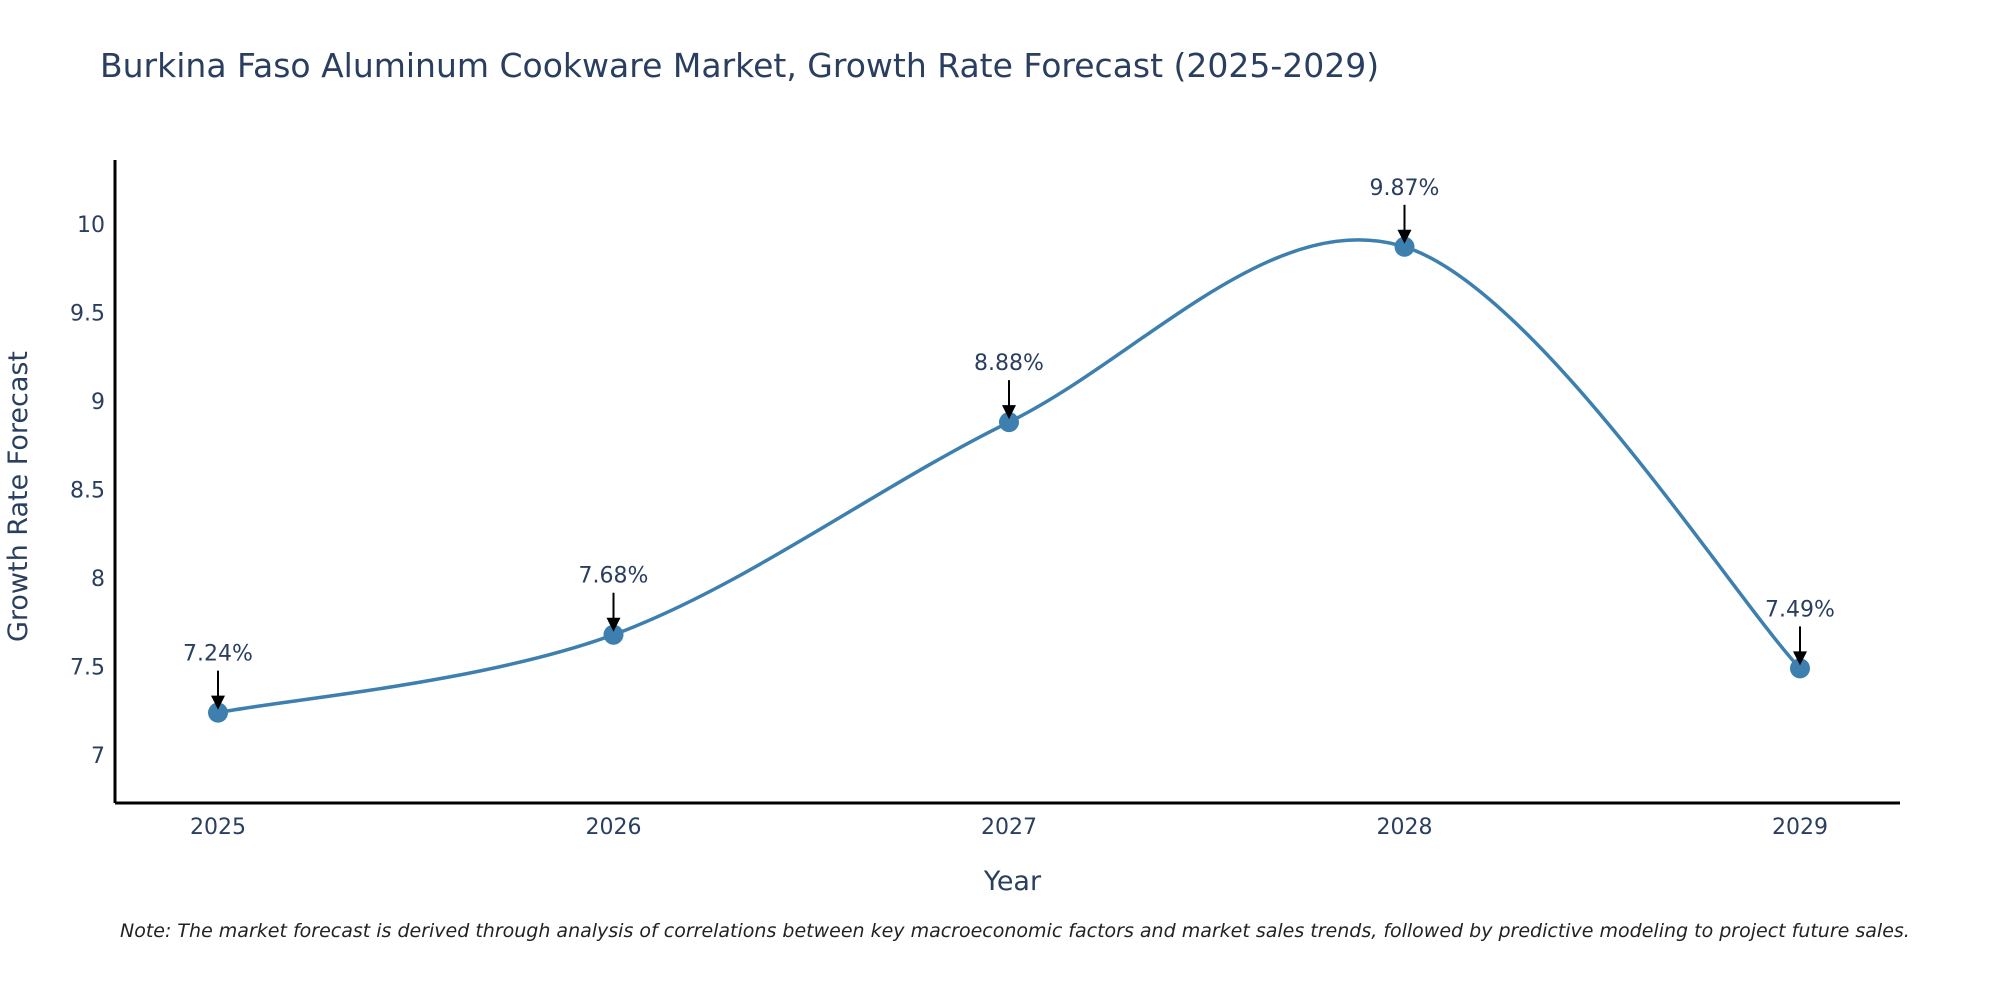 This screenshot has width=2000, height=1000. I want to click on data-label-2027: 8.88%, so click(1009, 363).